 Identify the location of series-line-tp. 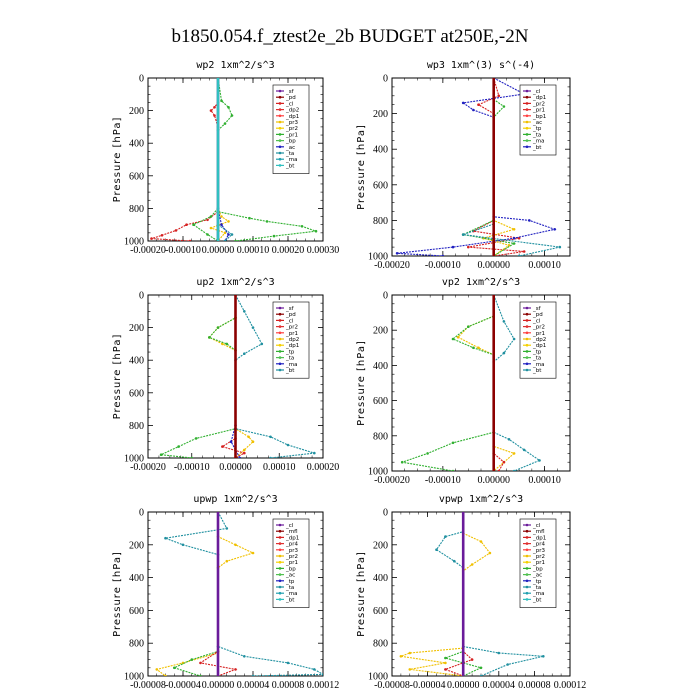
(477, 167).